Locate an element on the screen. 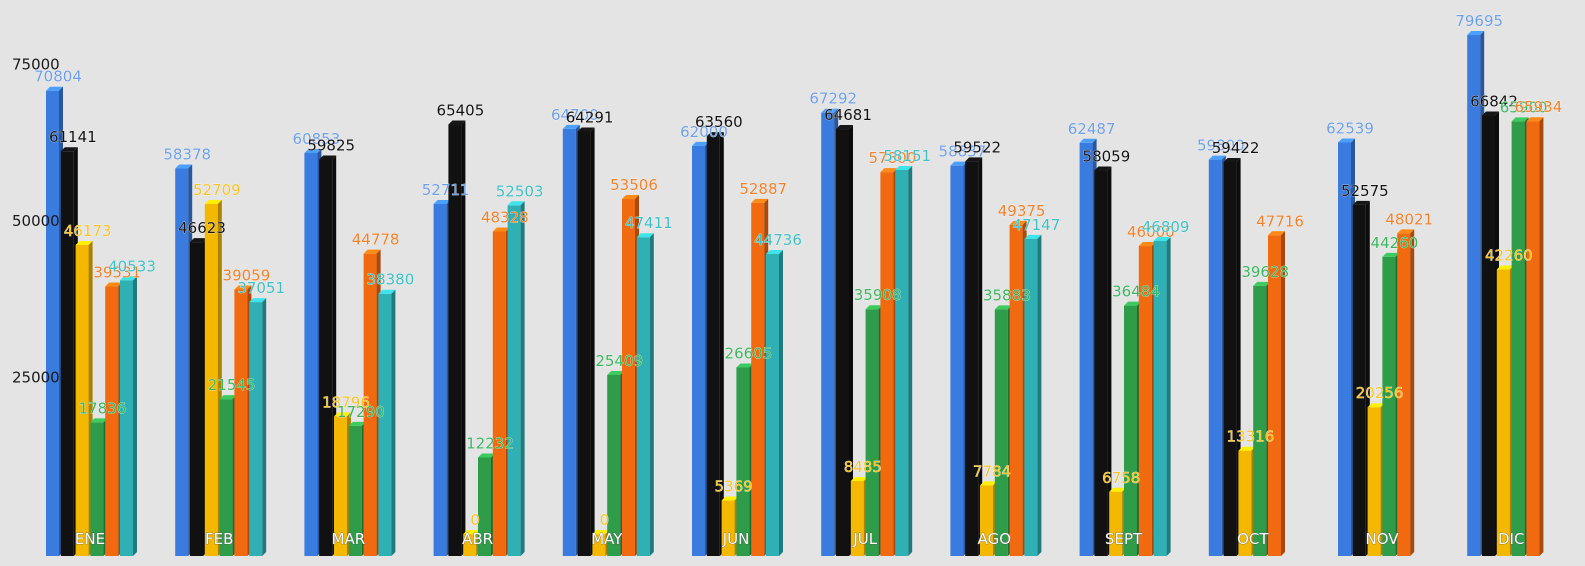  value-label: 58151 is located at coordinates (907, 156).